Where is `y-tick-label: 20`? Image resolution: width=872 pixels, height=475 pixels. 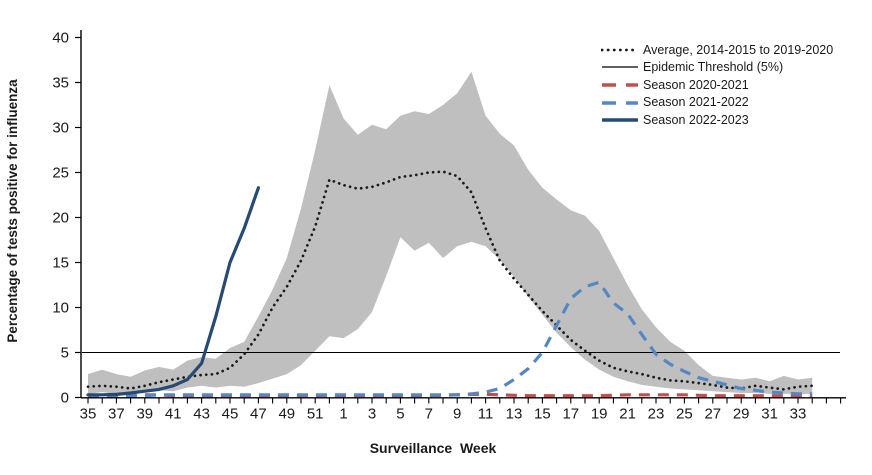 y-tick-label: 20 is located at coordinates (60, 218).